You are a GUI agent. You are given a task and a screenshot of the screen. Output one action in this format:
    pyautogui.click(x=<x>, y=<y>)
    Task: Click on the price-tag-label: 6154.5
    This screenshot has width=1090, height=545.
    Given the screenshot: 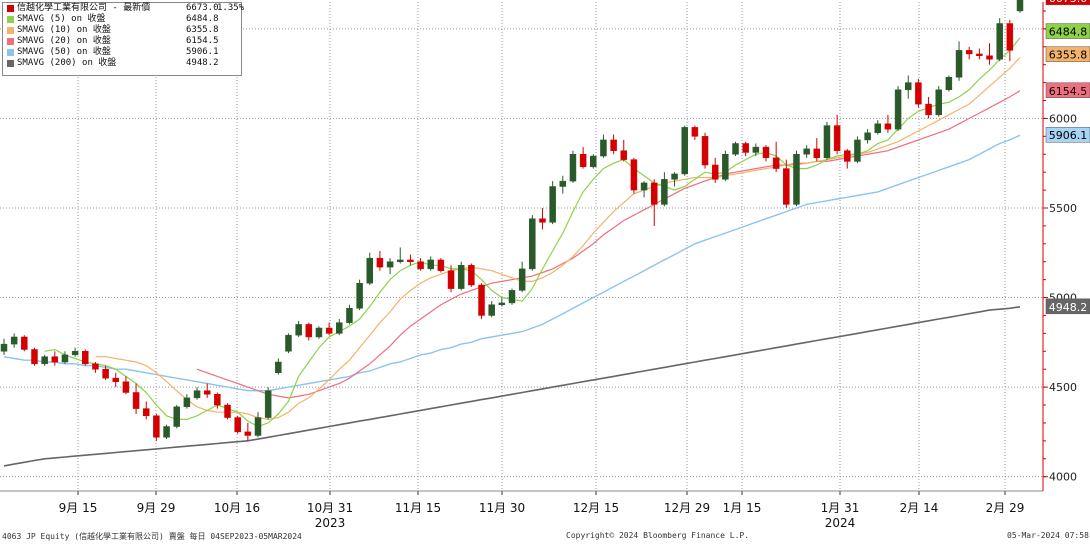 What is the action you would take?
    pyautogui.click(x=1068, y=91)
    